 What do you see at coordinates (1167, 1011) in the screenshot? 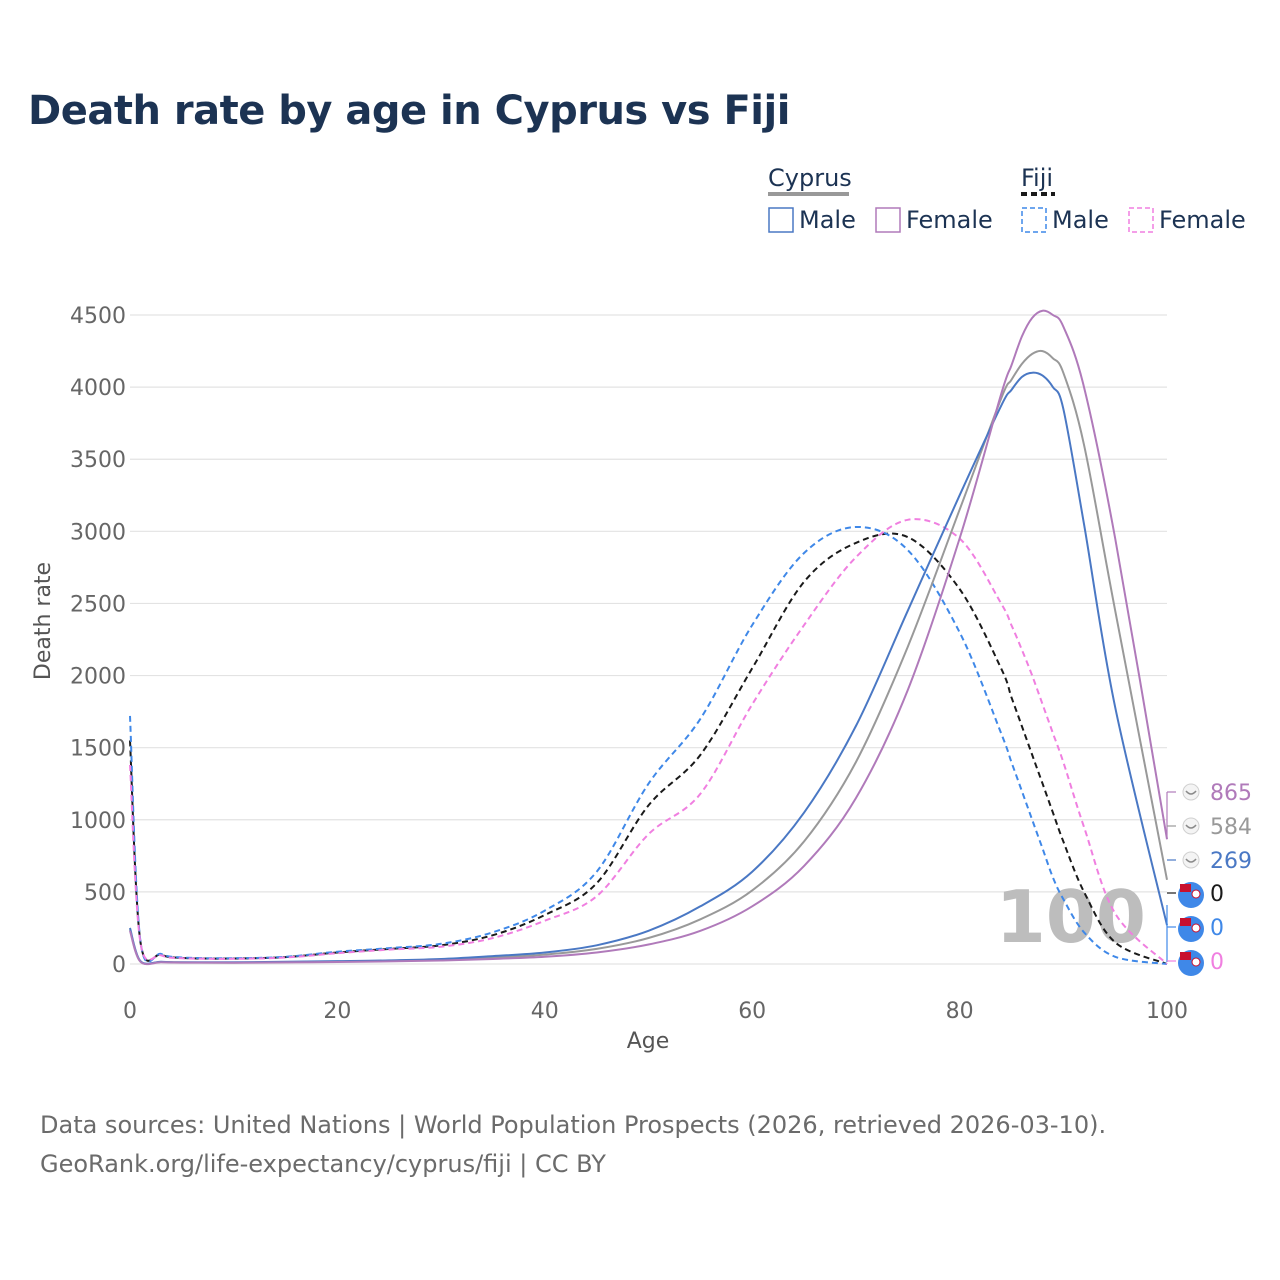
I see `x-tick-label: 100` at bounding box center [1167, 1011].